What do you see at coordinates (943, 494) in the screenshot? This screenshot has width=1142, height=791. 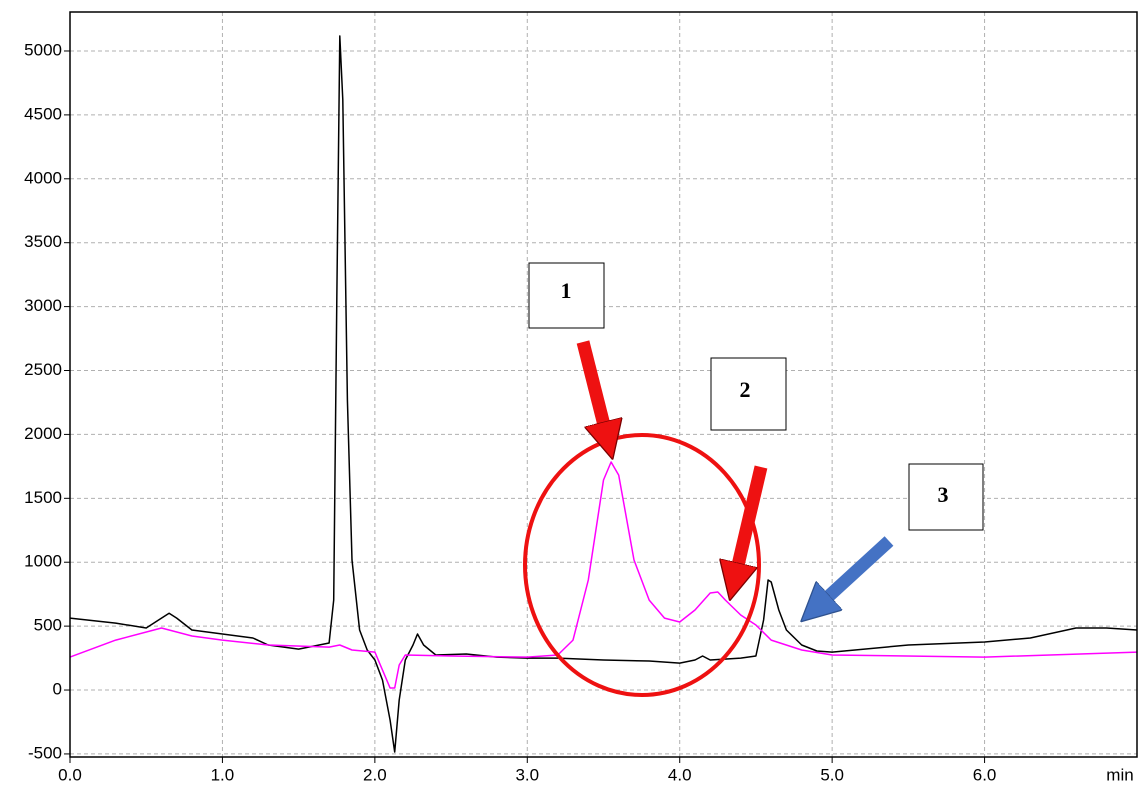 I see `annotation: 3` at bounding box center [943, 494].